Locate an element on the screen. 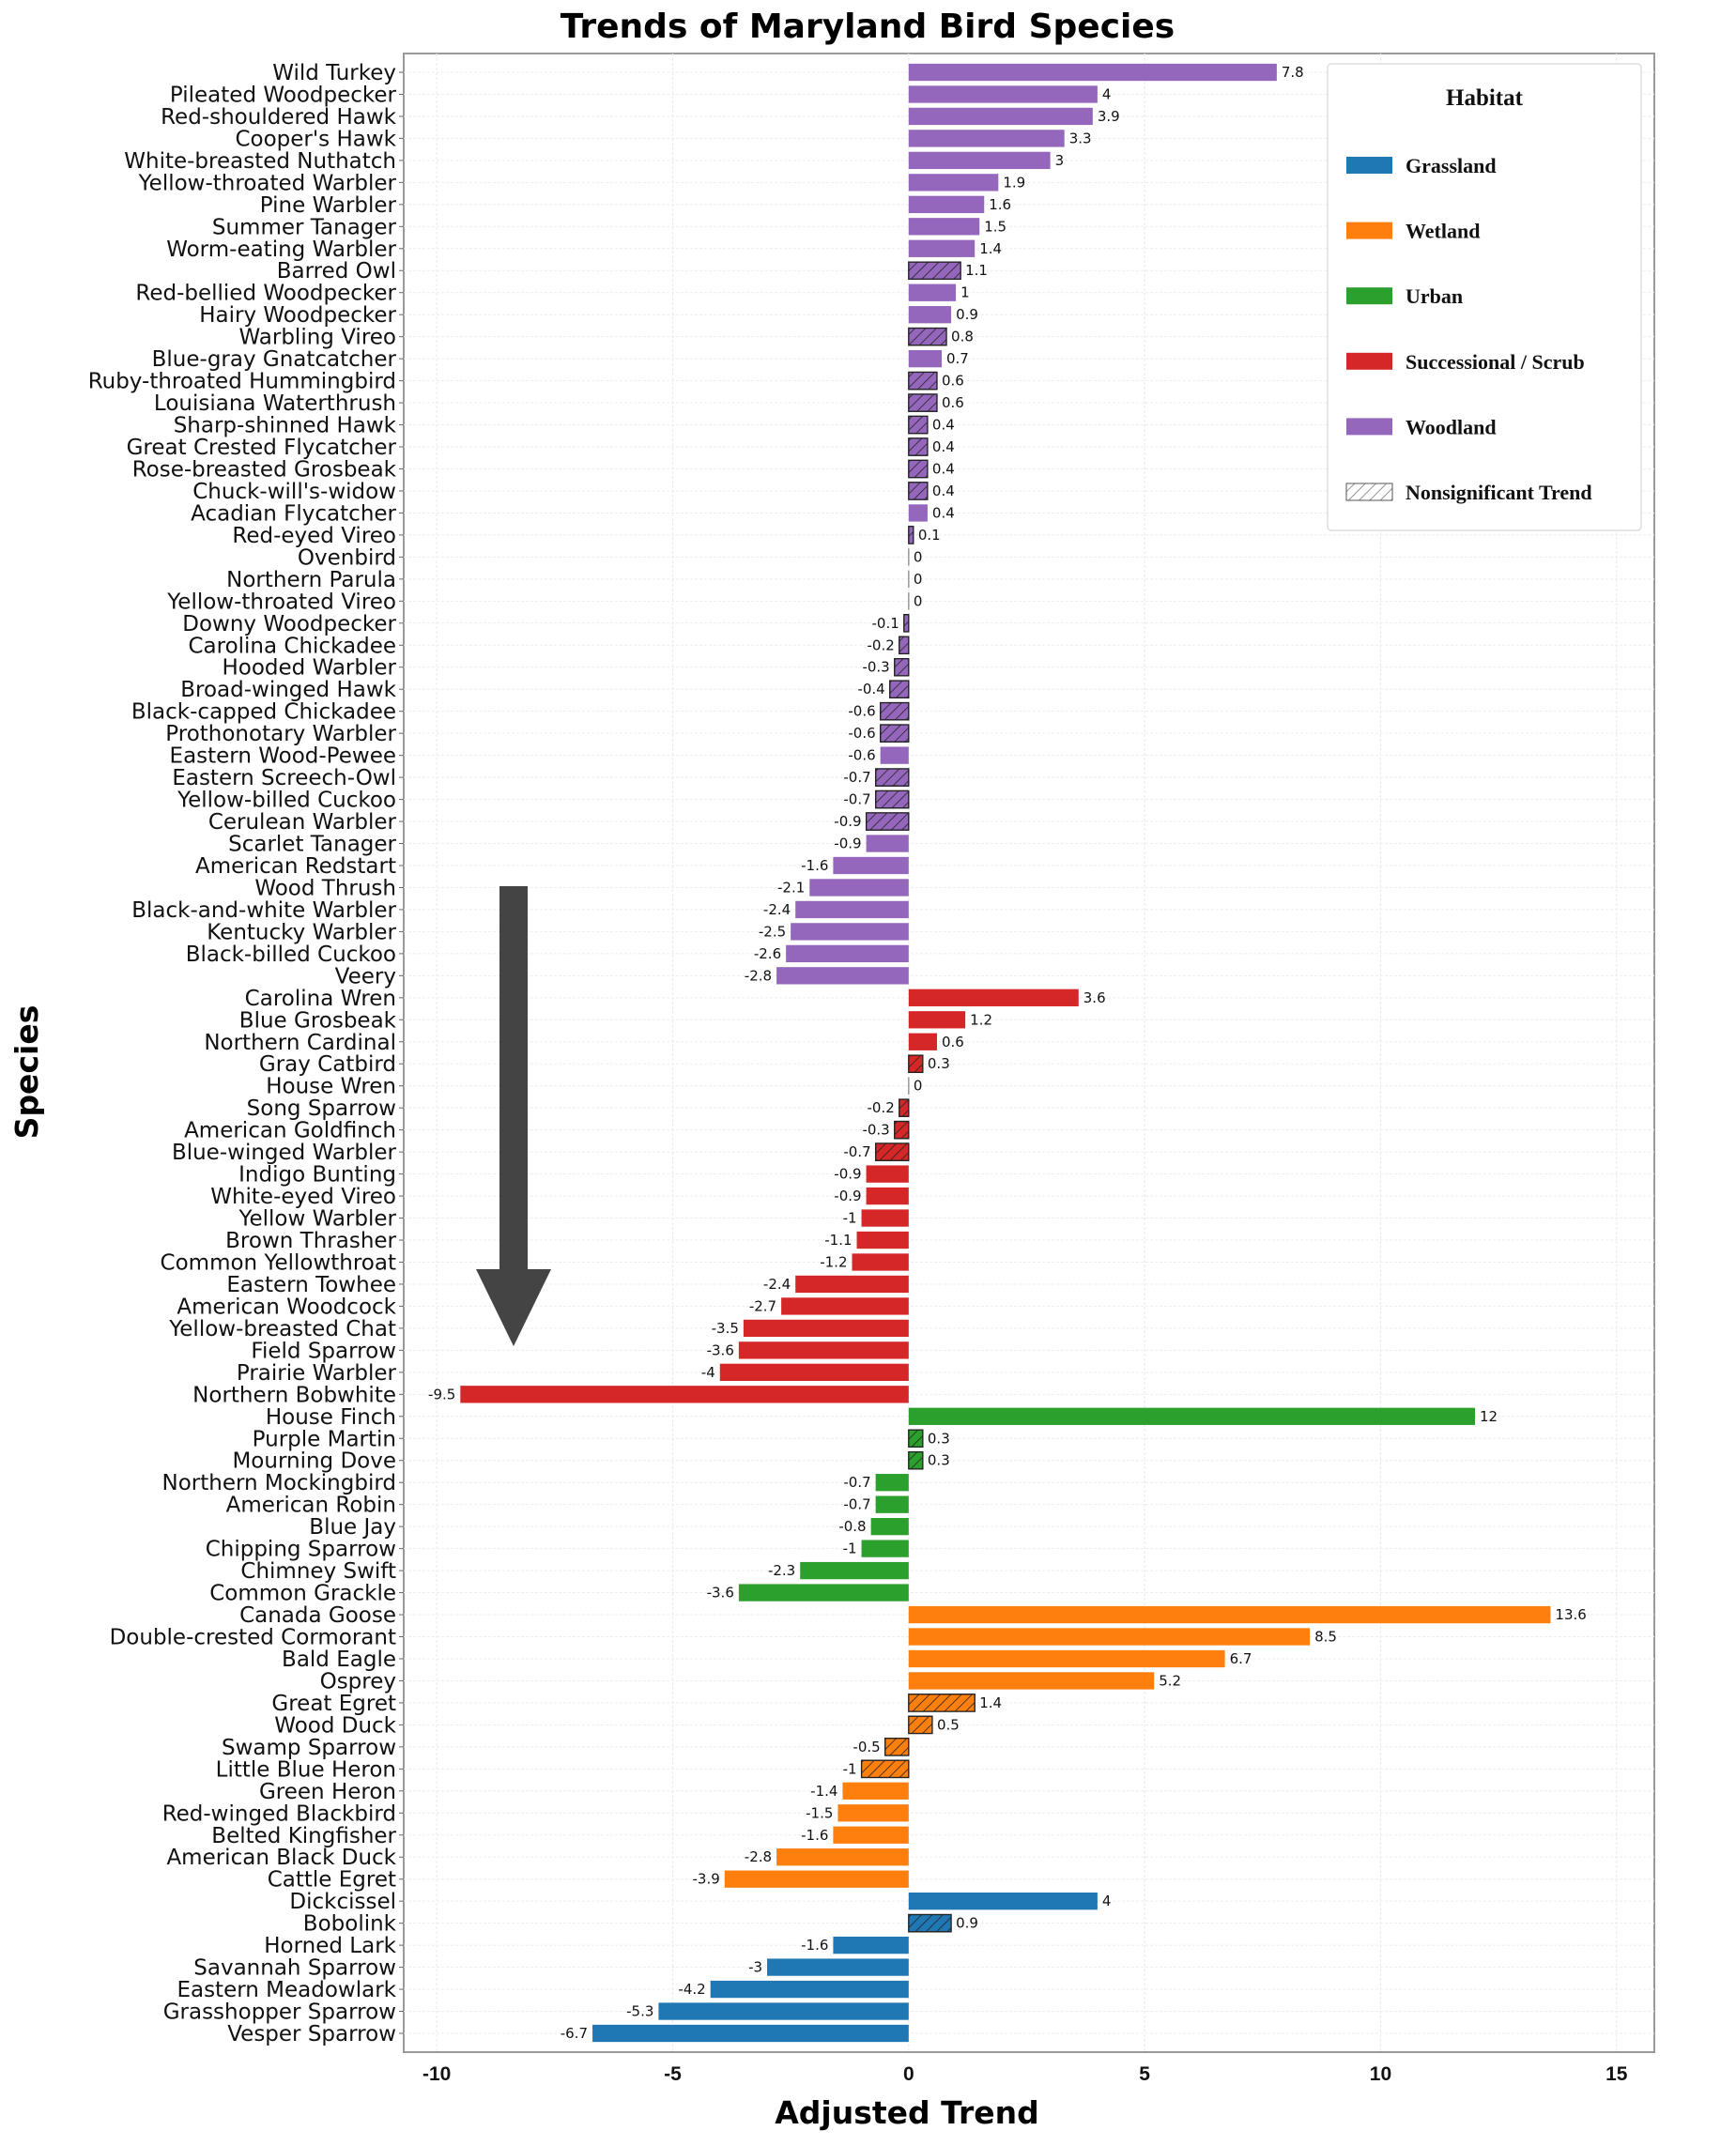 The width and height of the screenshot is (1736, 2146). species-label: Great Crested Flycatcher is located at coordinates (262, 448).